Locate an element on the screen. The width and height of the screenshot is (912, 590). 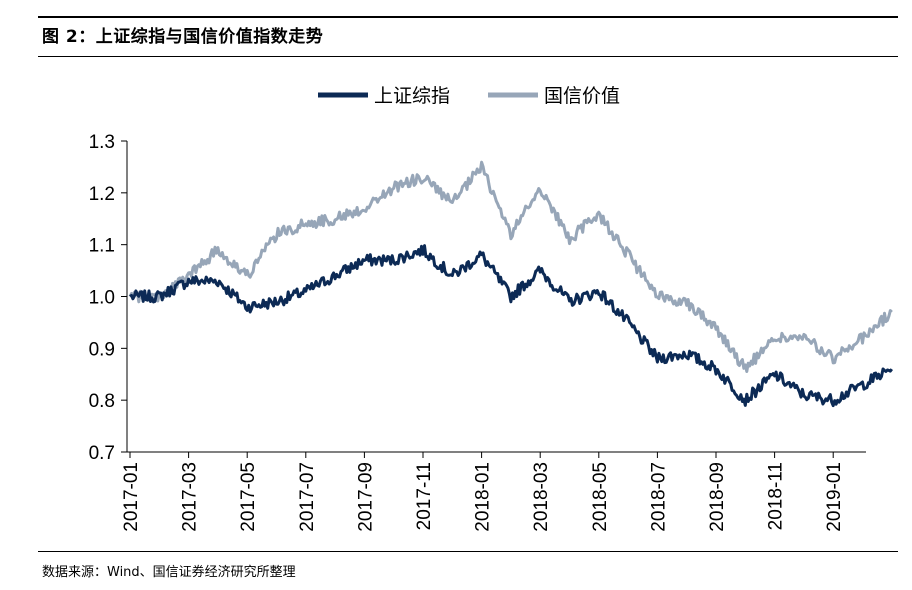
x-tick-label: 2017-11 is located at coordinates (424, 496).